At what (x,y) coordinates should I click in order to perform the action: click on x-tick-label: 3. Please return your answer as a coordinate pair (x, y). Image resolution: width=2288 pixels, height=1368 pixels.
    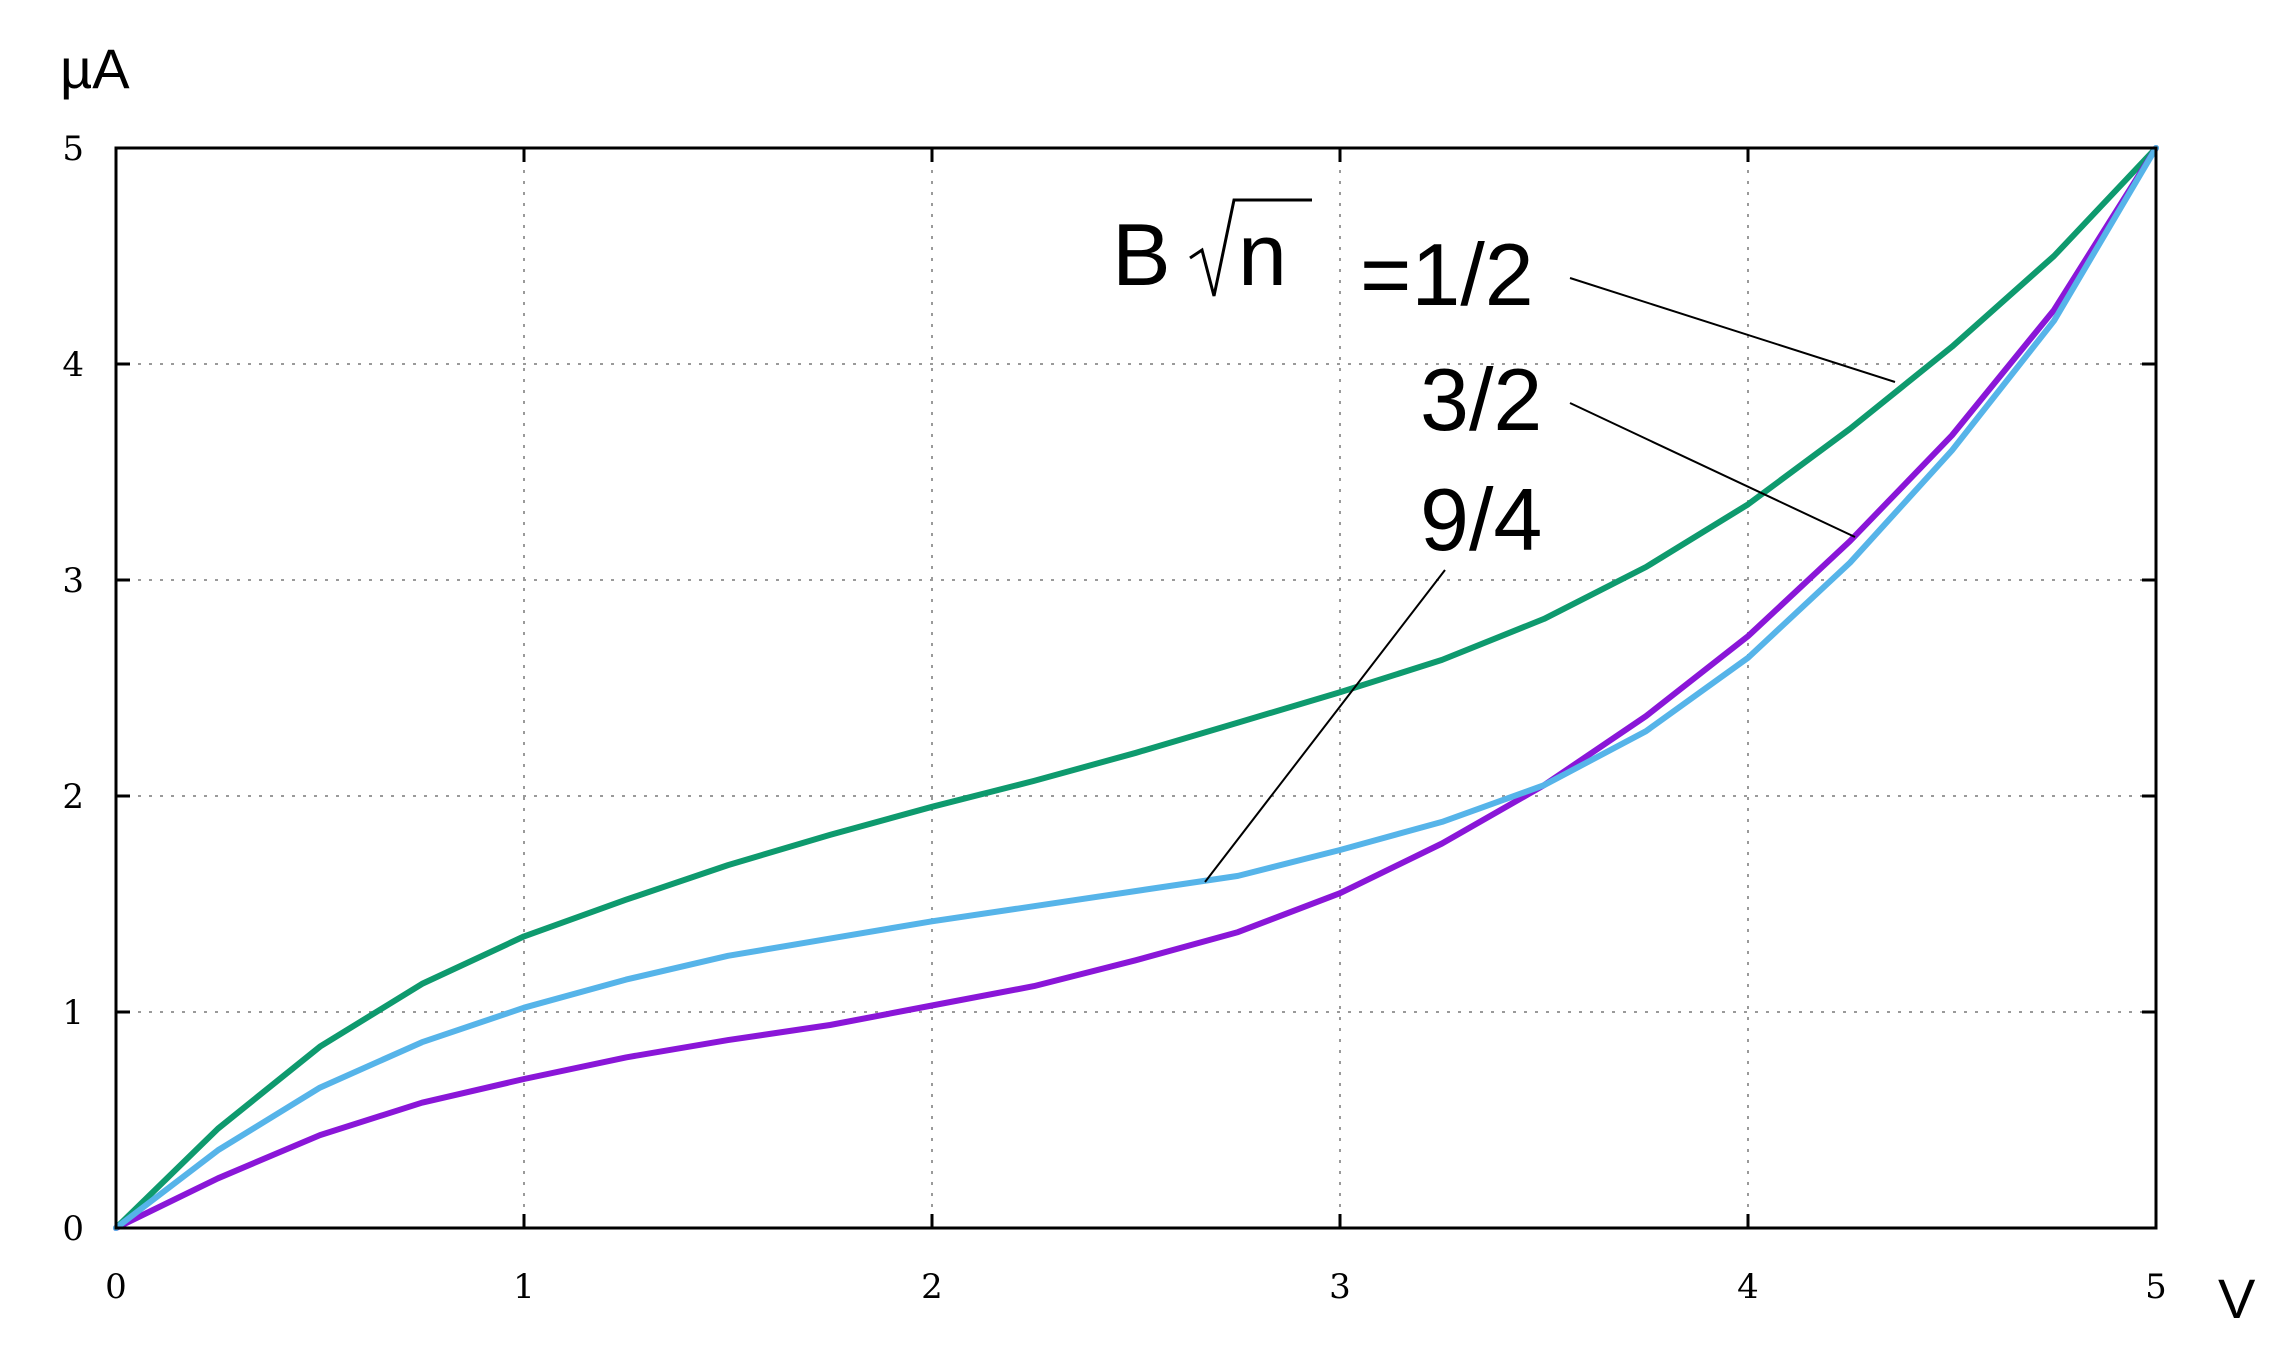
    Looking at the image, I should click on (1340, 1287).